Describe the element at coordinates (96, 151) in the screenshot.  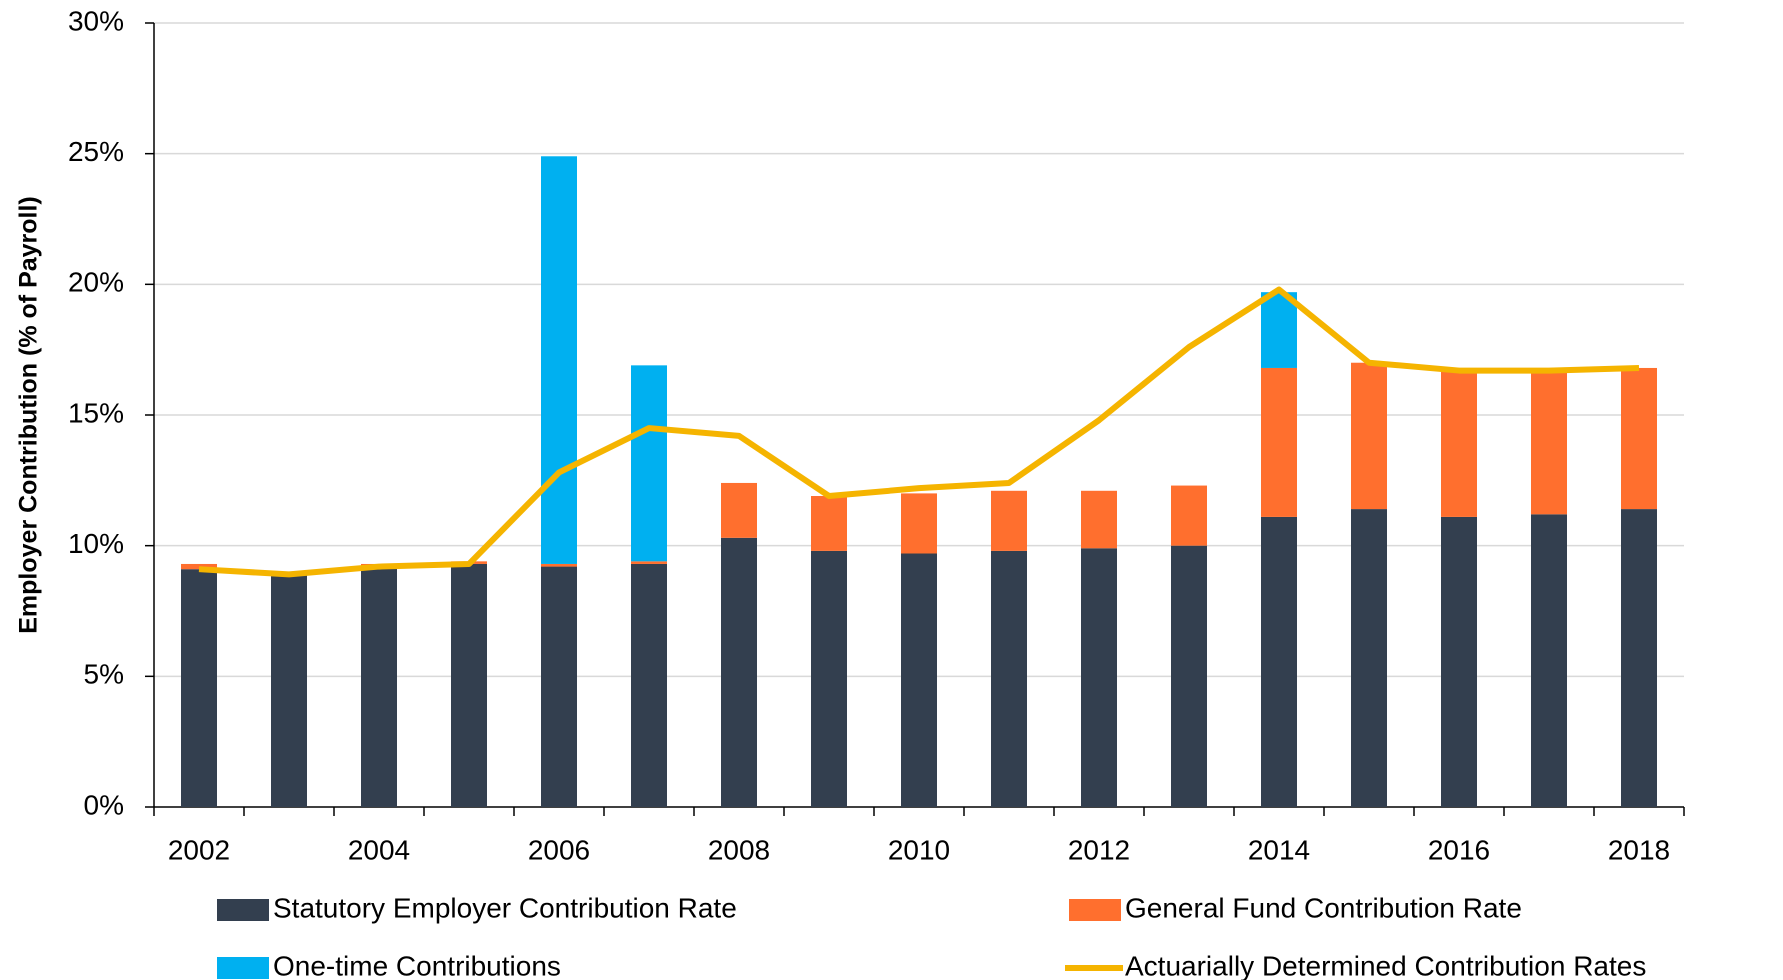
I see `y-tick-label: 25%` at that location.